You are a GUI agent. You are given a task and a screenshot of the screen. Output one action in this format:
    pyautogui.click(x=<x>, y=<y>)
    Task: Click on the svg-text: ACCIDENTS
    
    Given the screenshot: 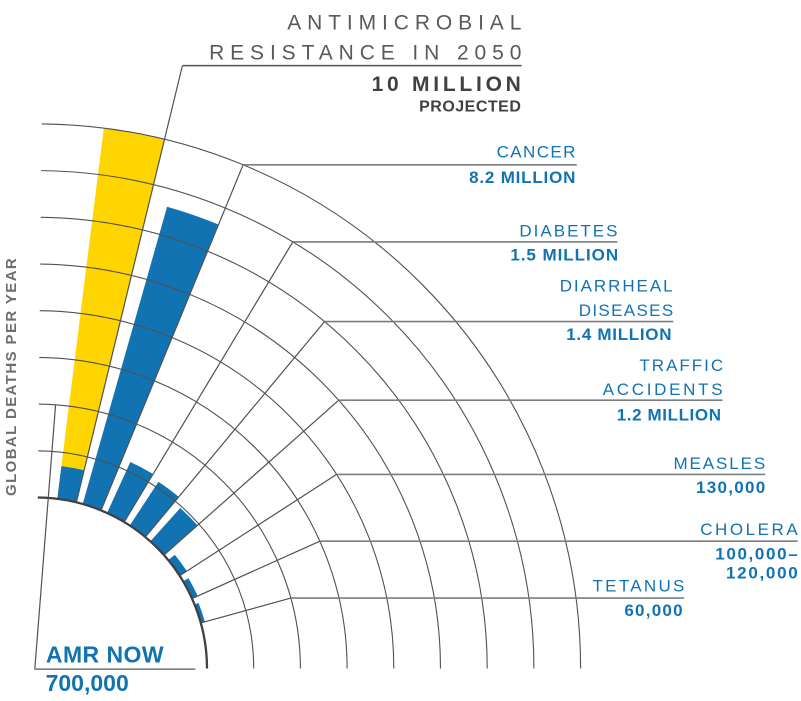 What is the action you would take?
    pyautogui.click(x=664, y=389)
    